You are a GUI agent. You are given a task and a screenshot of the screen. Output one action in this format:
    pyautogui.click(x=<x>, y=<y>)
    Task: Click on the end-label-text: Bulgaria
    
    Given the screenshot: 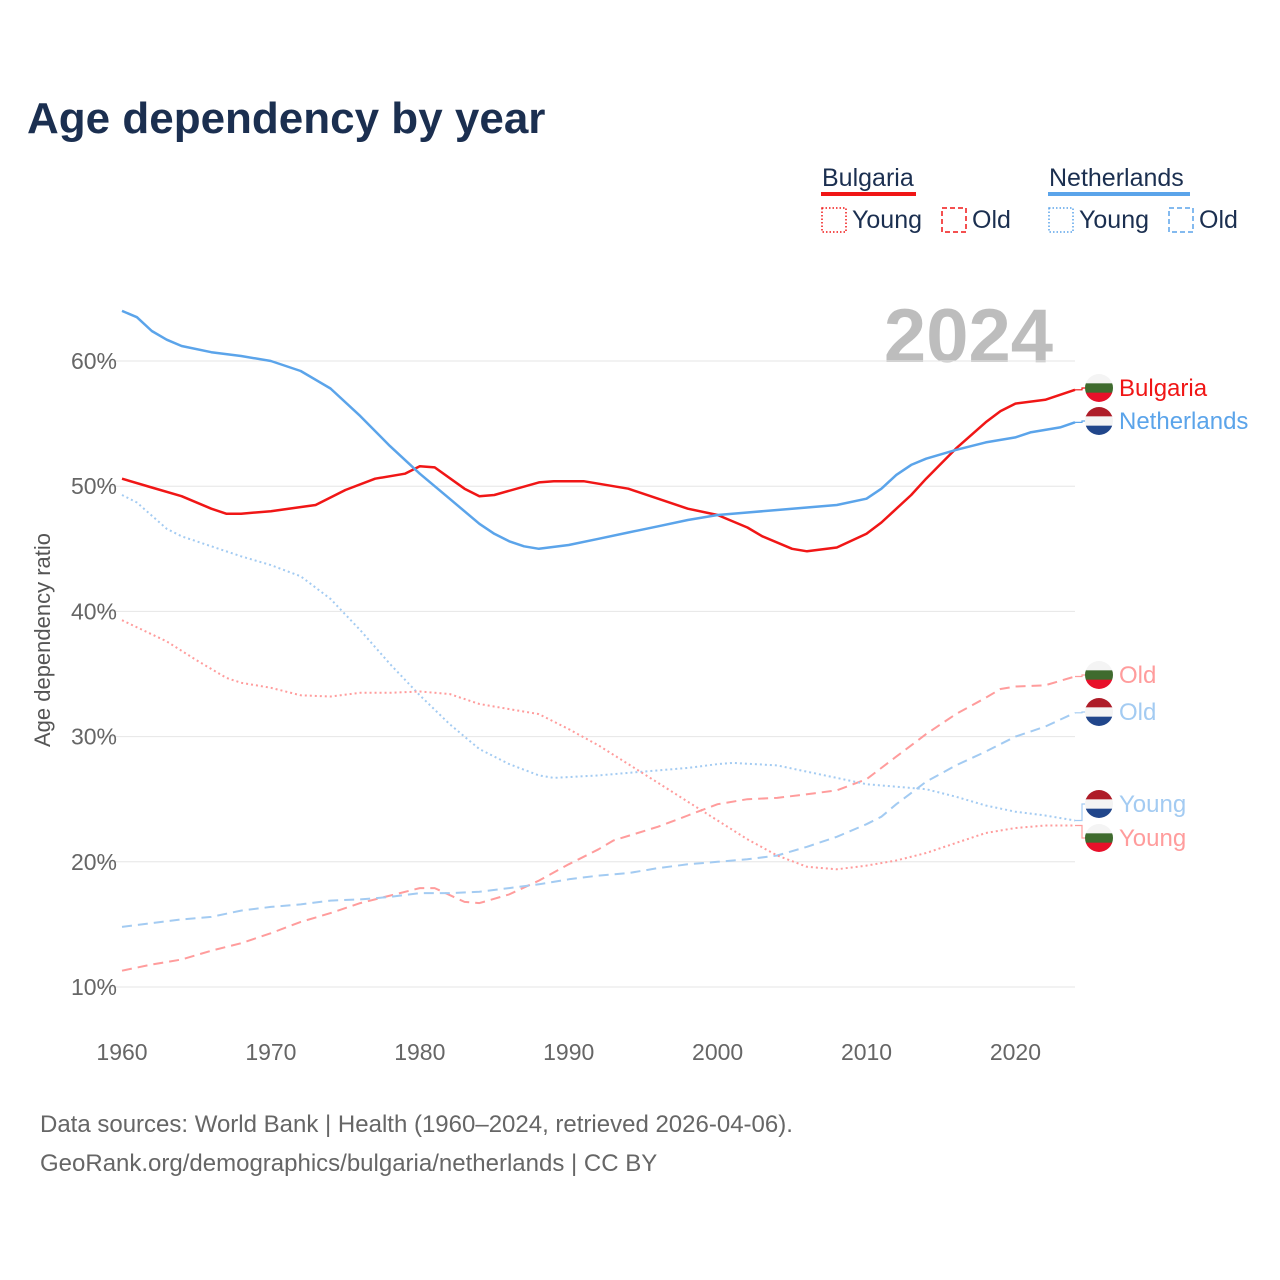 What is the action you would take?
    pyautogui.click(x=1163, y=388)
    